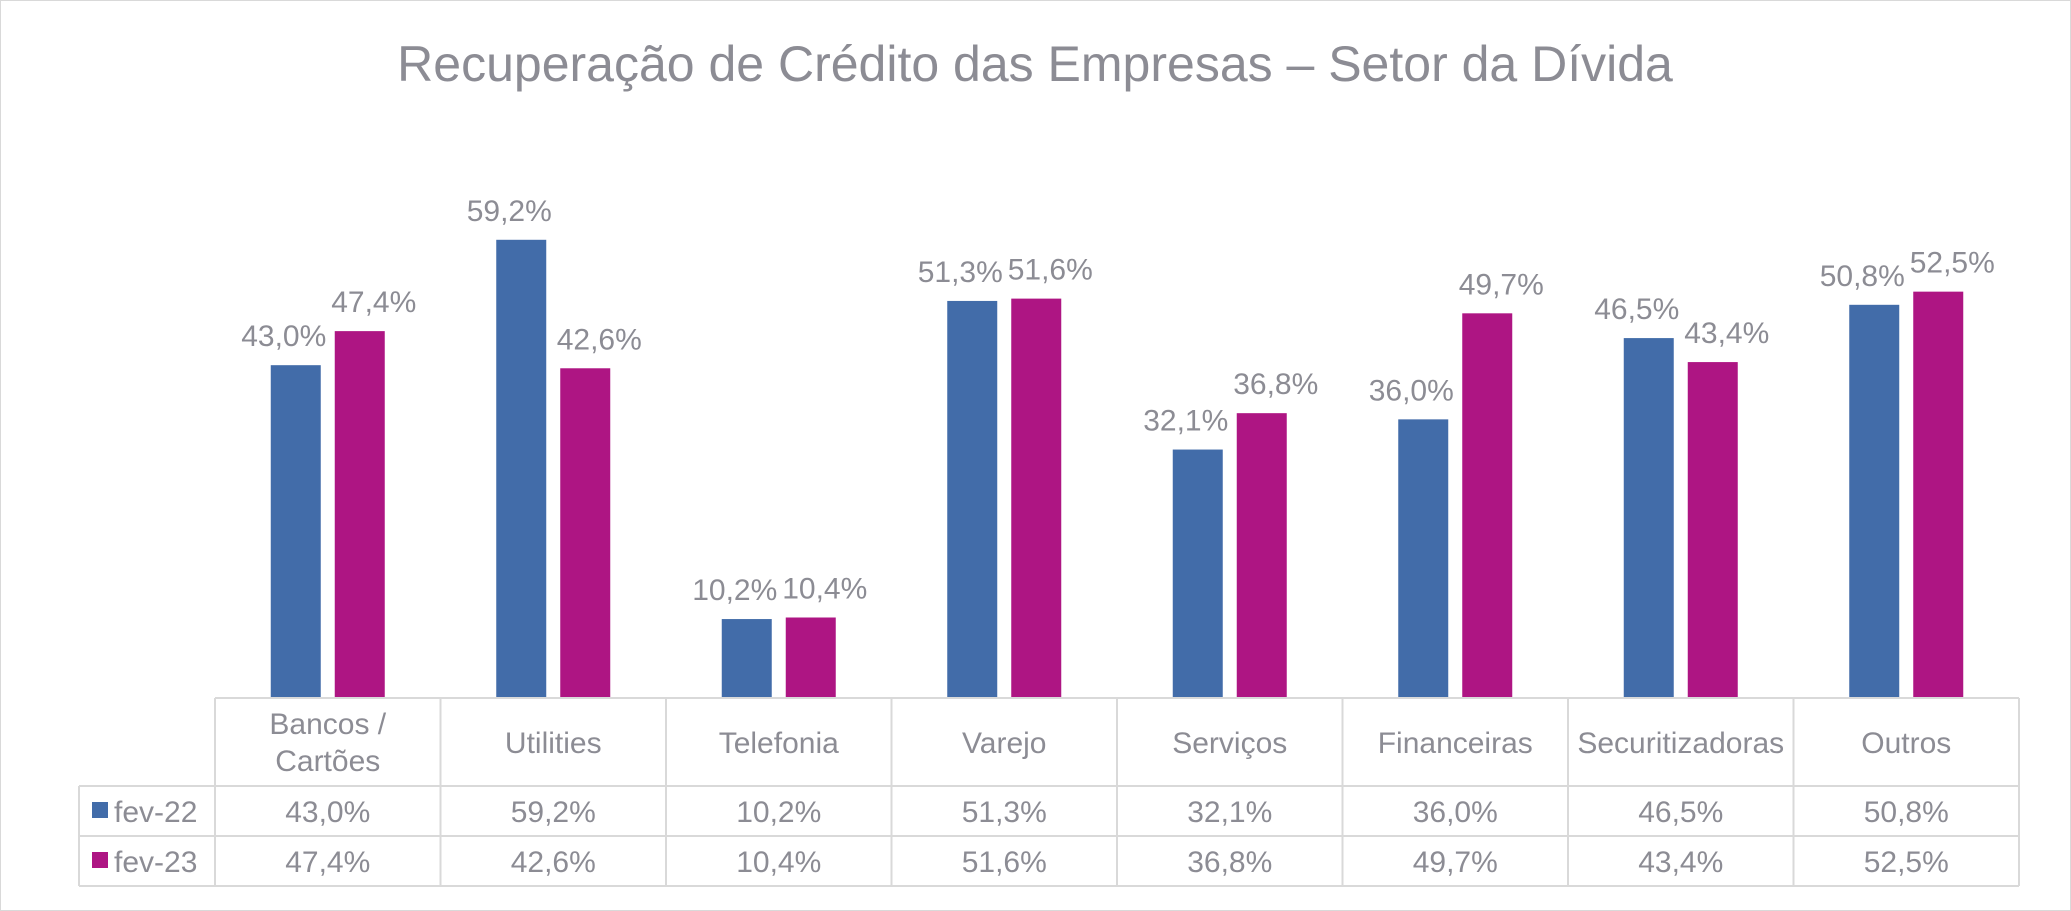 This screenshot has width=2071, height=911. What do you see at coordinates (1185, 421) in the screenshot?
I see `data-label-fev-22-servicos: 32,1%` at bounding box center [1185, 421].